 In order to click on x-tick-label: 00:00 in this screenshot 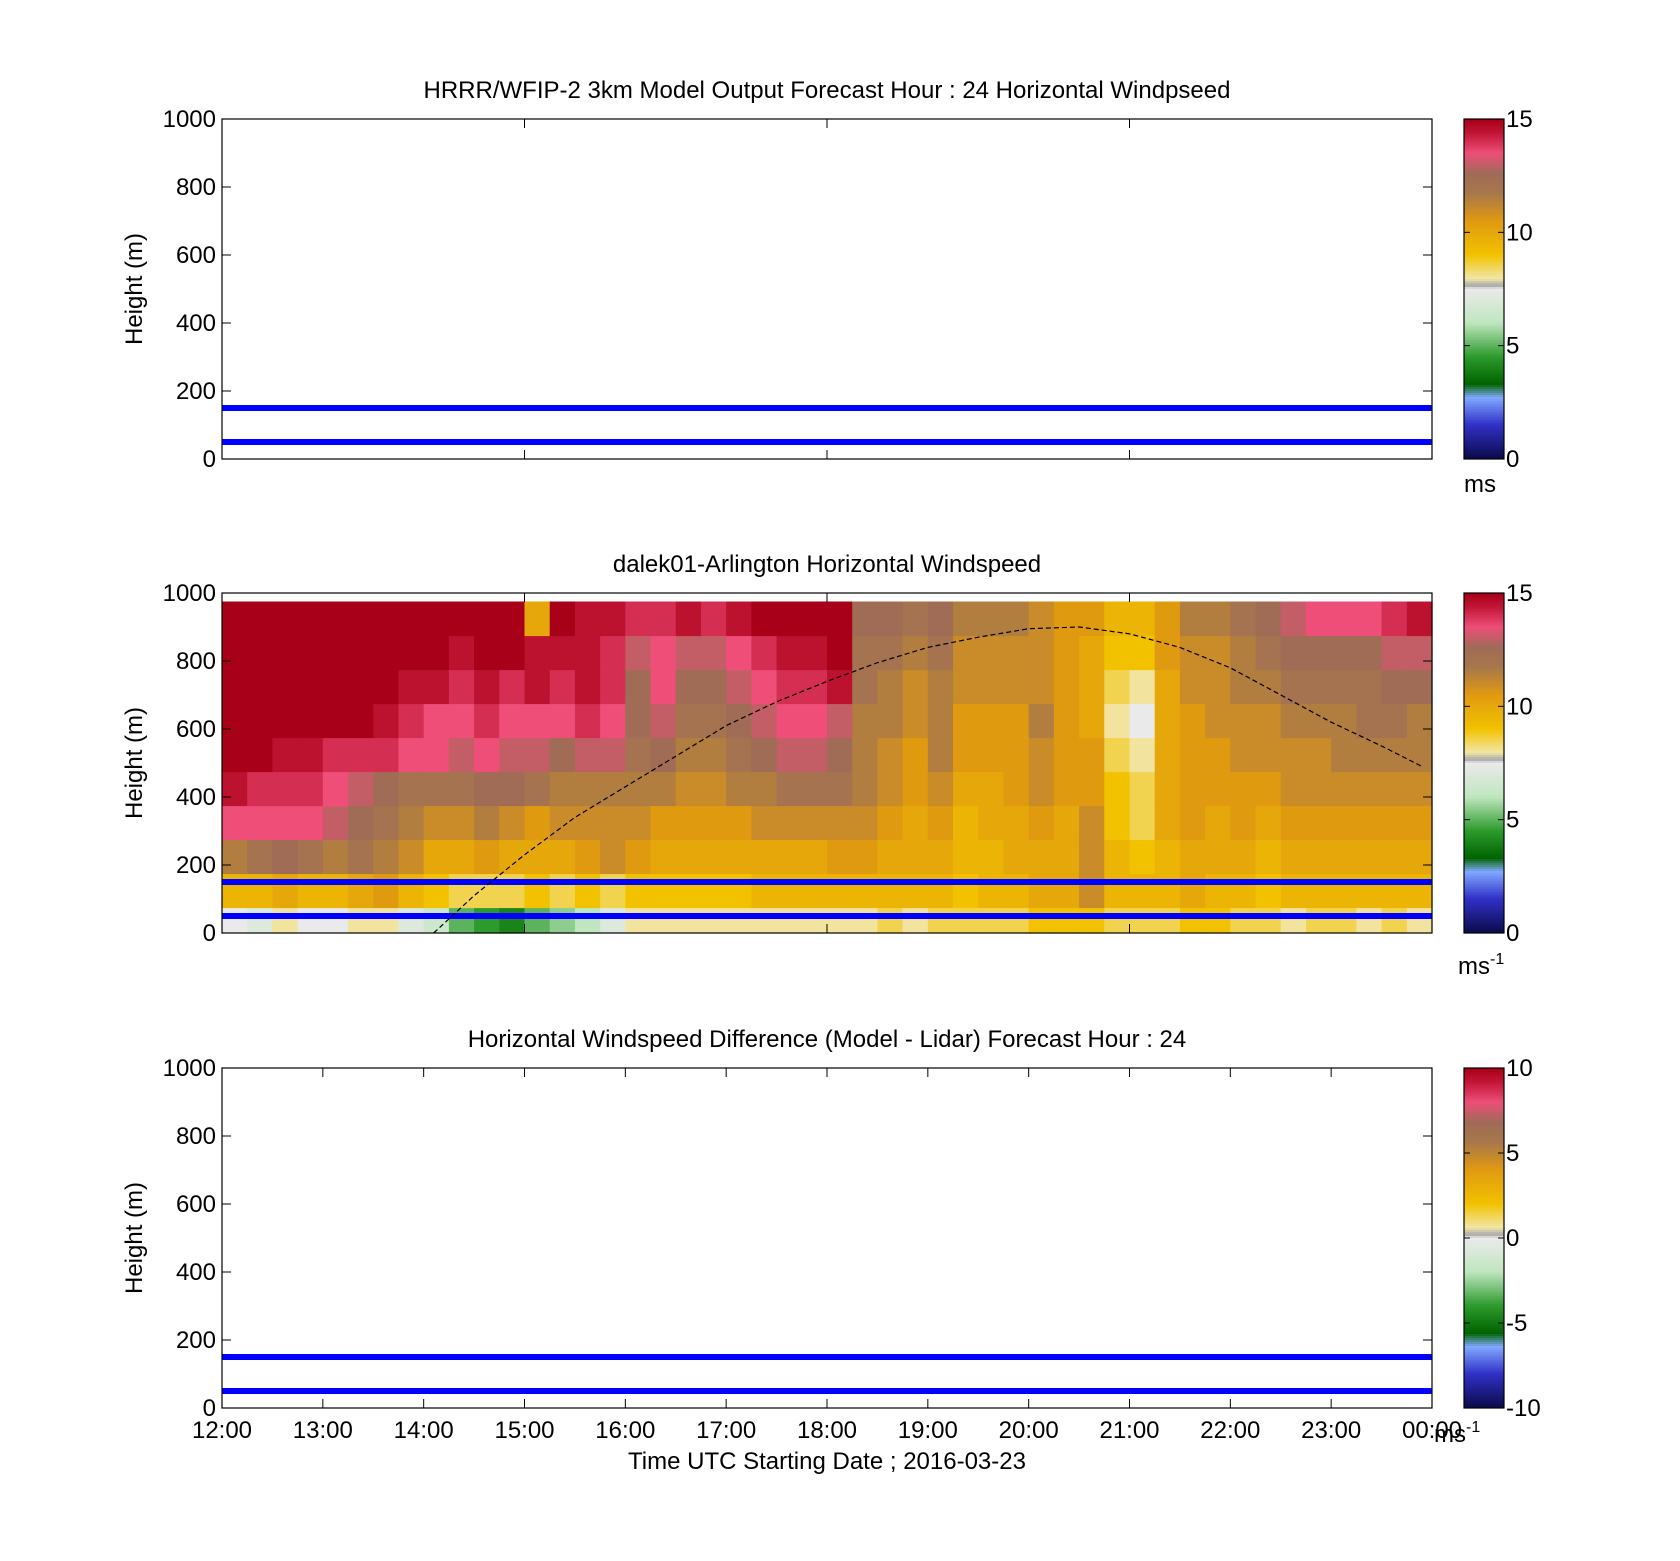, I will do `click(1432, 1430)`.